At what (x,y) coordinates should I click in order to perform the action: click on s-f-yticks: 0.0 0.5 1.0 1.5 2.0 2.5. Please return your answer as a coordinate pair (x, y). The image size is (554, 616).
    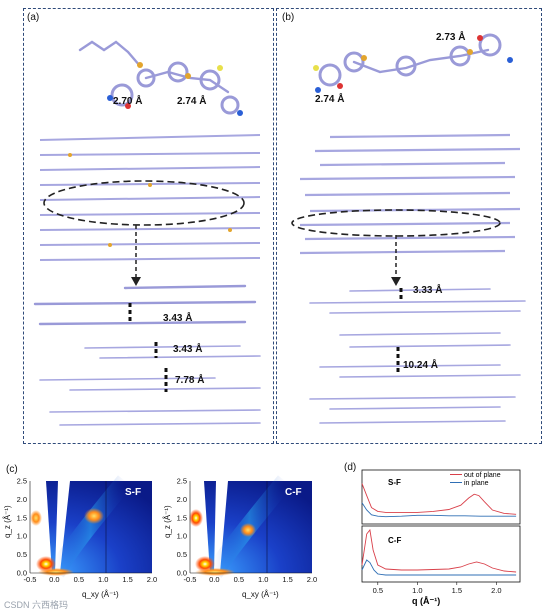
    Looking at the image, I should click on (22, 527).